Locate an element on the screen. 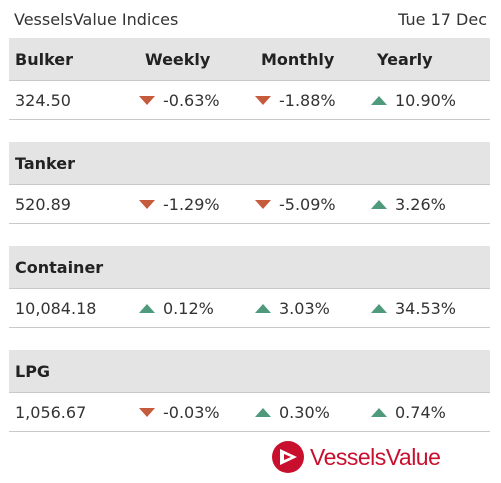  index-name: Bulker is located at coordinates (44, 59).